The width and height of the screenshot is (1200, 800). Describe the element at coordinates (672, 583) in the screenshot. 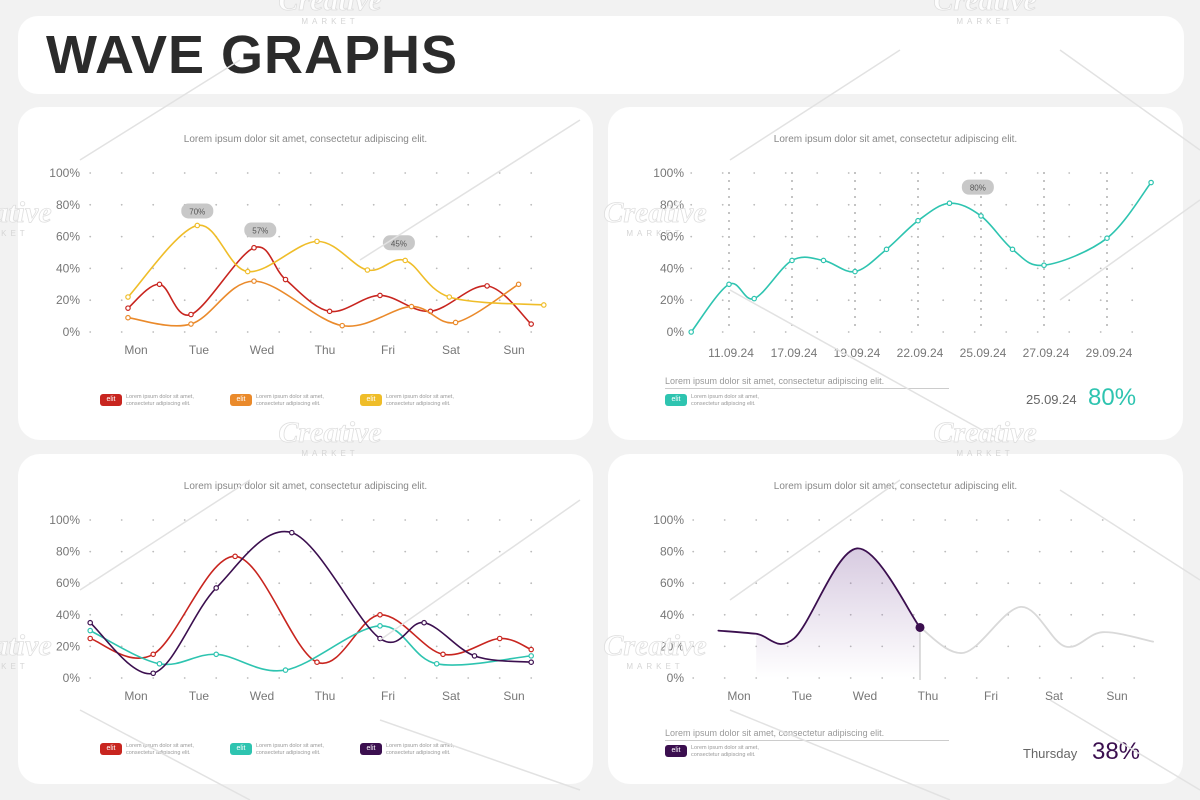

I see `y-tick-label: 60%` at that location.